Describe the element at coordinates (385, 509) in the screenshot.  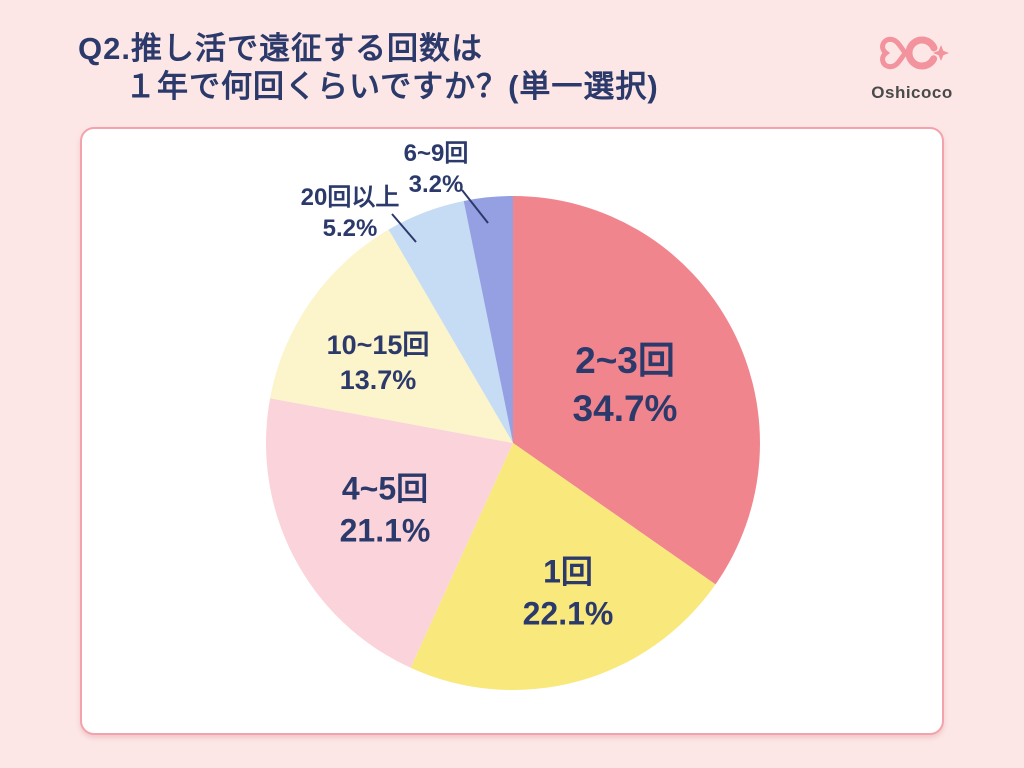
I see `pie-label-4-5: 4~5回 21.1%` at that location.